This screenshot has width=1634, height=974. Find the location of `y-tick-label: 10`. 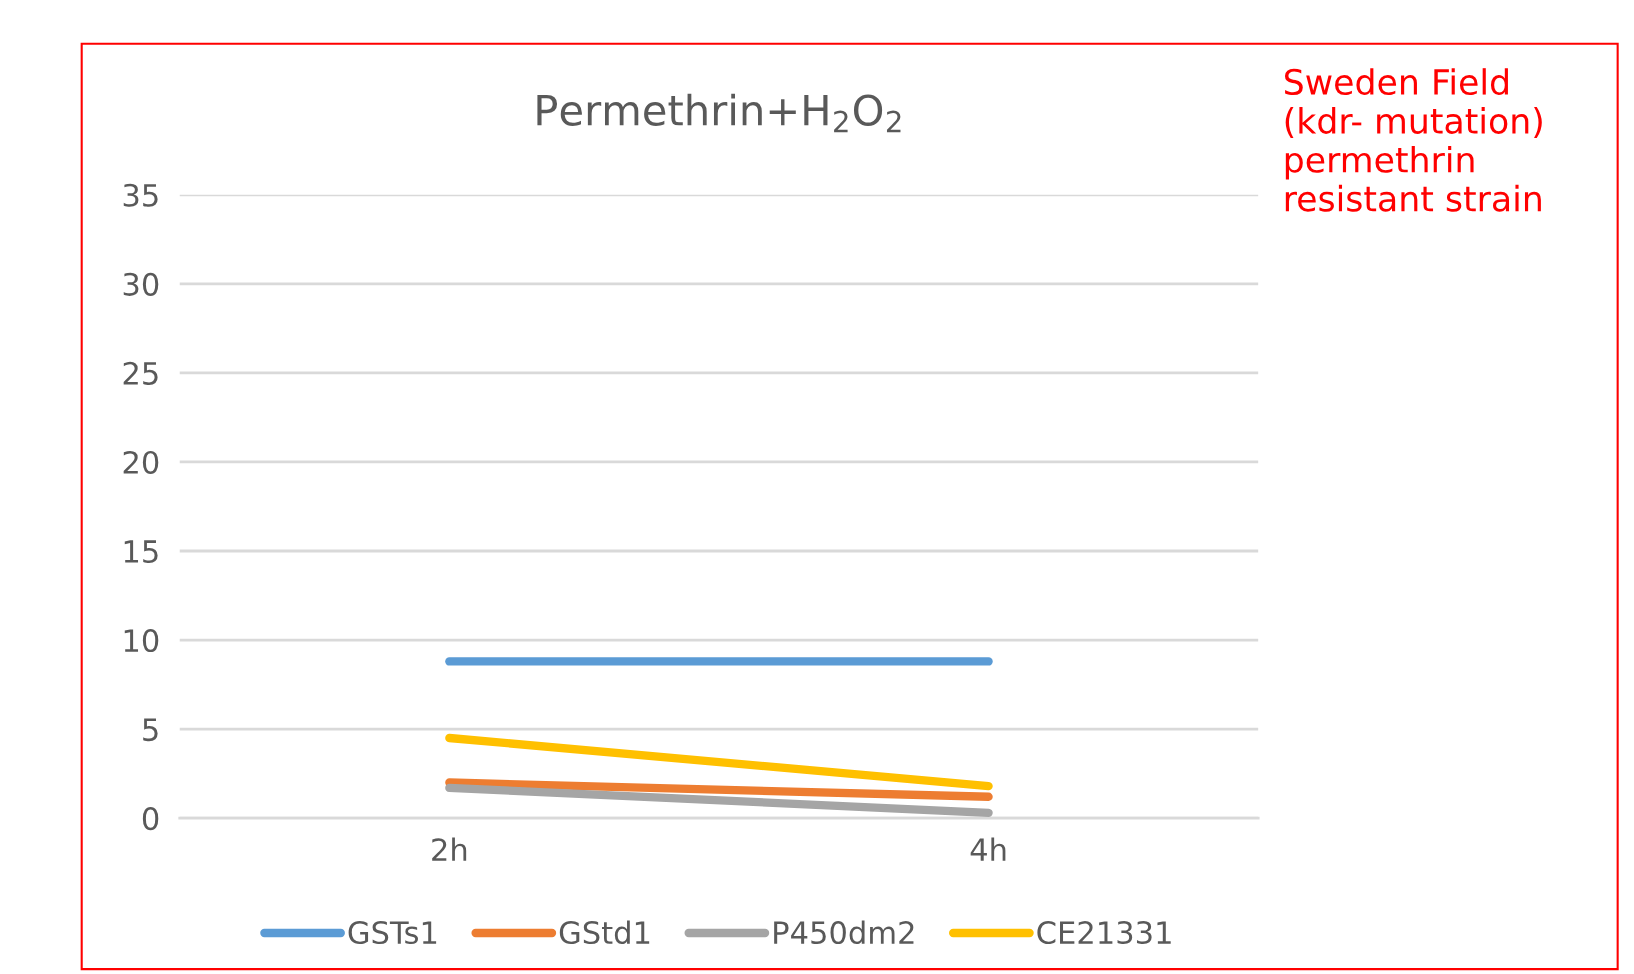

y-tick-label: 10 is located at coordinates (141, 640).